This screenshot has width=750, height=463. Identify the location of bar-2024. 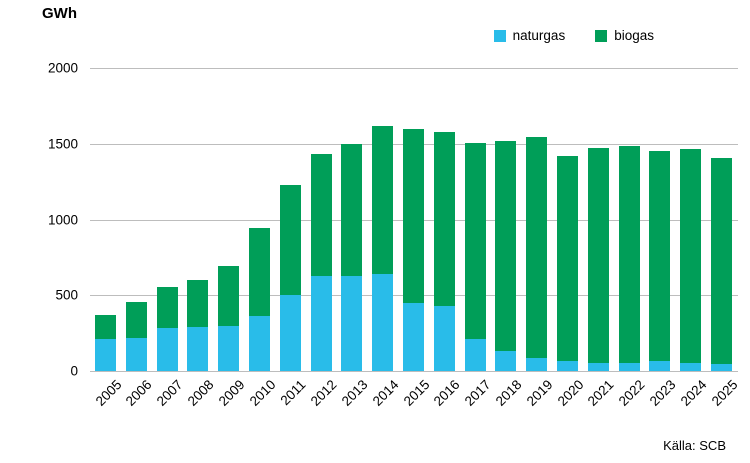
(691, 219).